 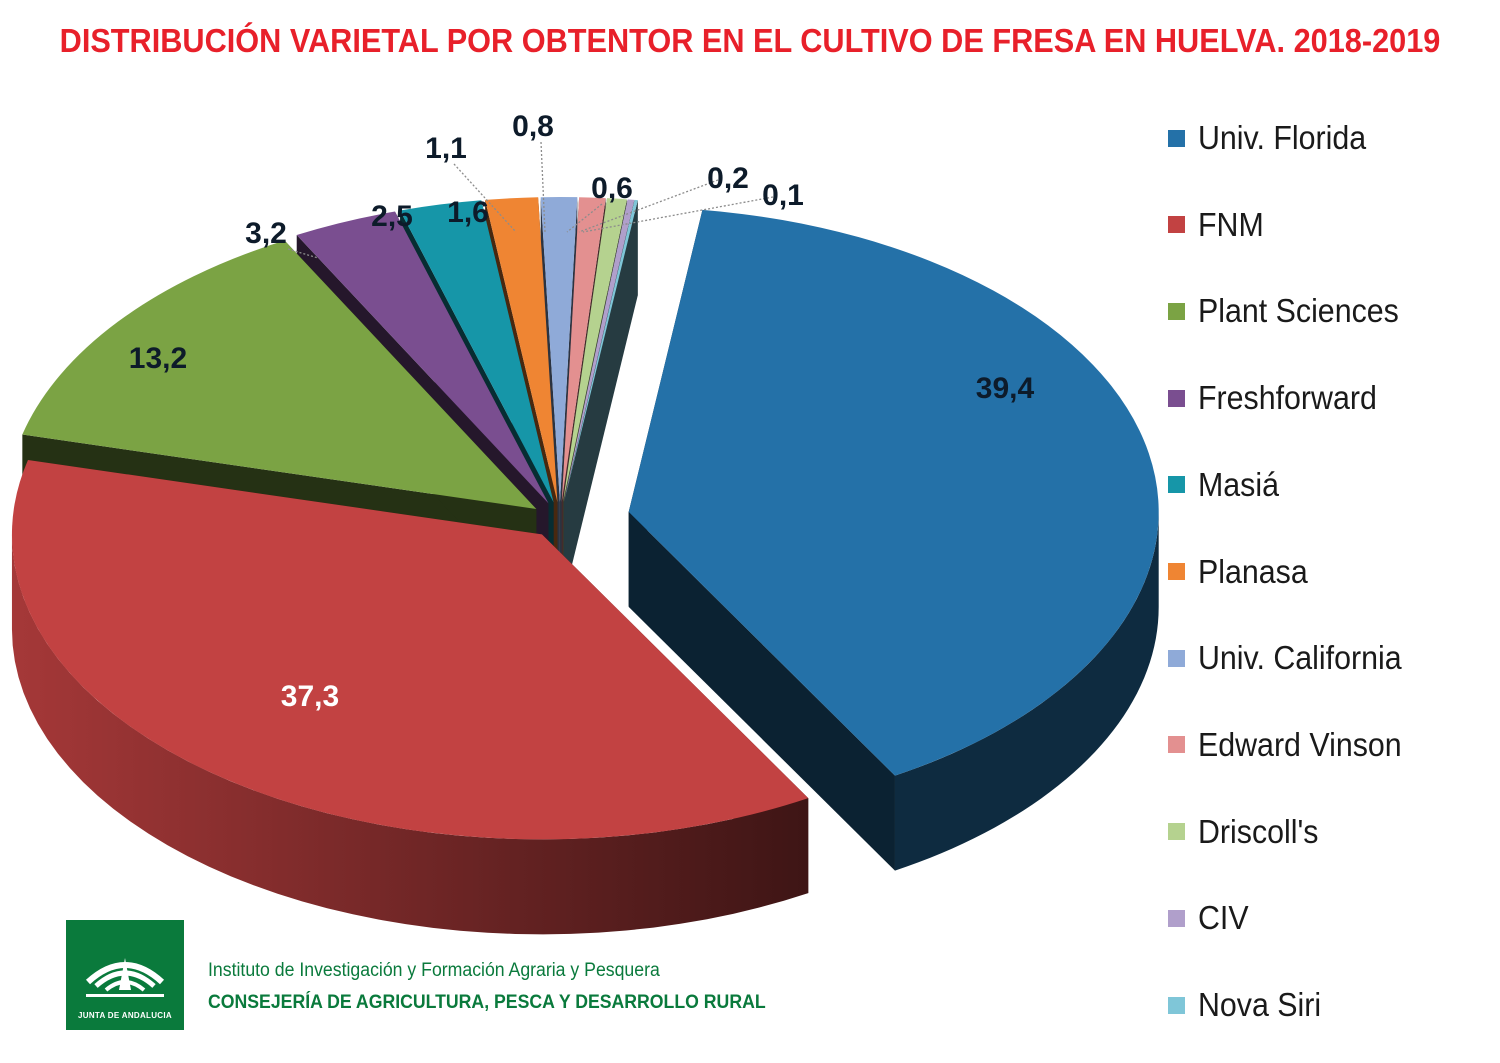 I want to click on leader-lines, so click(x=530, y=200).